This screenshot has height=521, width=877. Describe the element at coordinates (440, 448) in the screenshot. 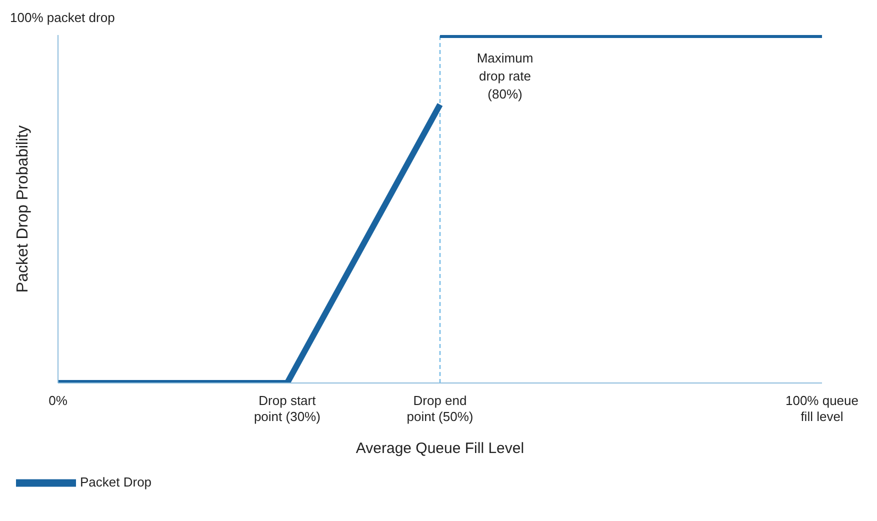

I see `x-axis-title: Average Queue Fill Level` at that location.